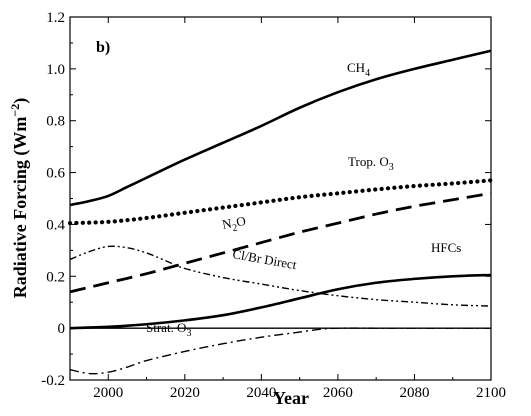 Image resolution: width=531 pixels, height=416 pixels. I want to click on x-tick-label: 2040, so click(261, 393).